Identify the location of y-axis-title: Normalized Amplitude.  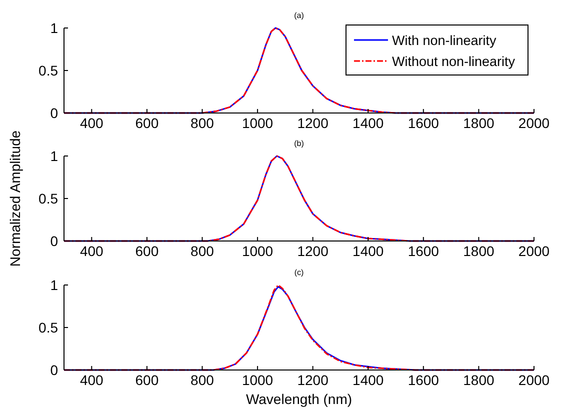
(15, 198).